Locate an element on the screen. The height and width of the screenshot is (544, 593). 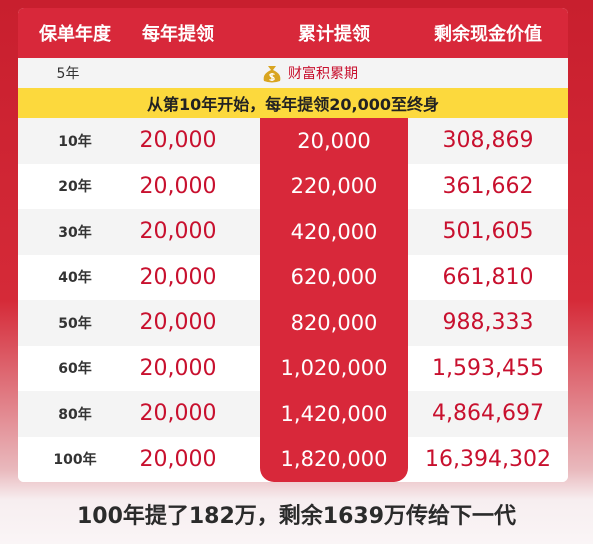
cumulative-withdrawal: 820,000 is located at coordinates (334, 322).